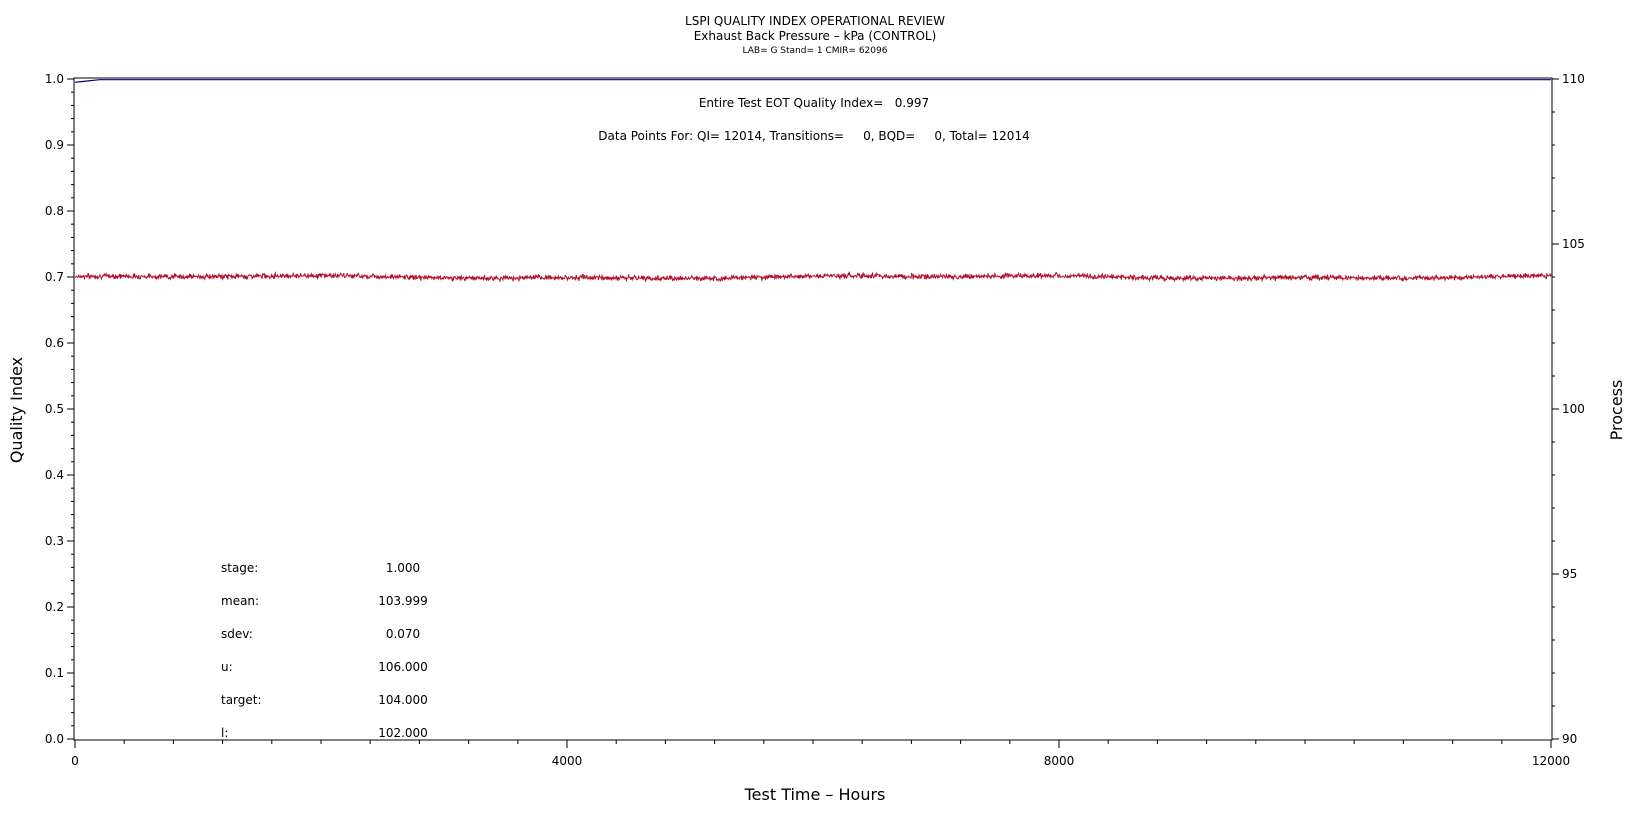 This screenshot has height=819, width=1632. Describe the element at coordinates (403, 634) in the screenshot. I see `stat-value: 0.070` at that location.